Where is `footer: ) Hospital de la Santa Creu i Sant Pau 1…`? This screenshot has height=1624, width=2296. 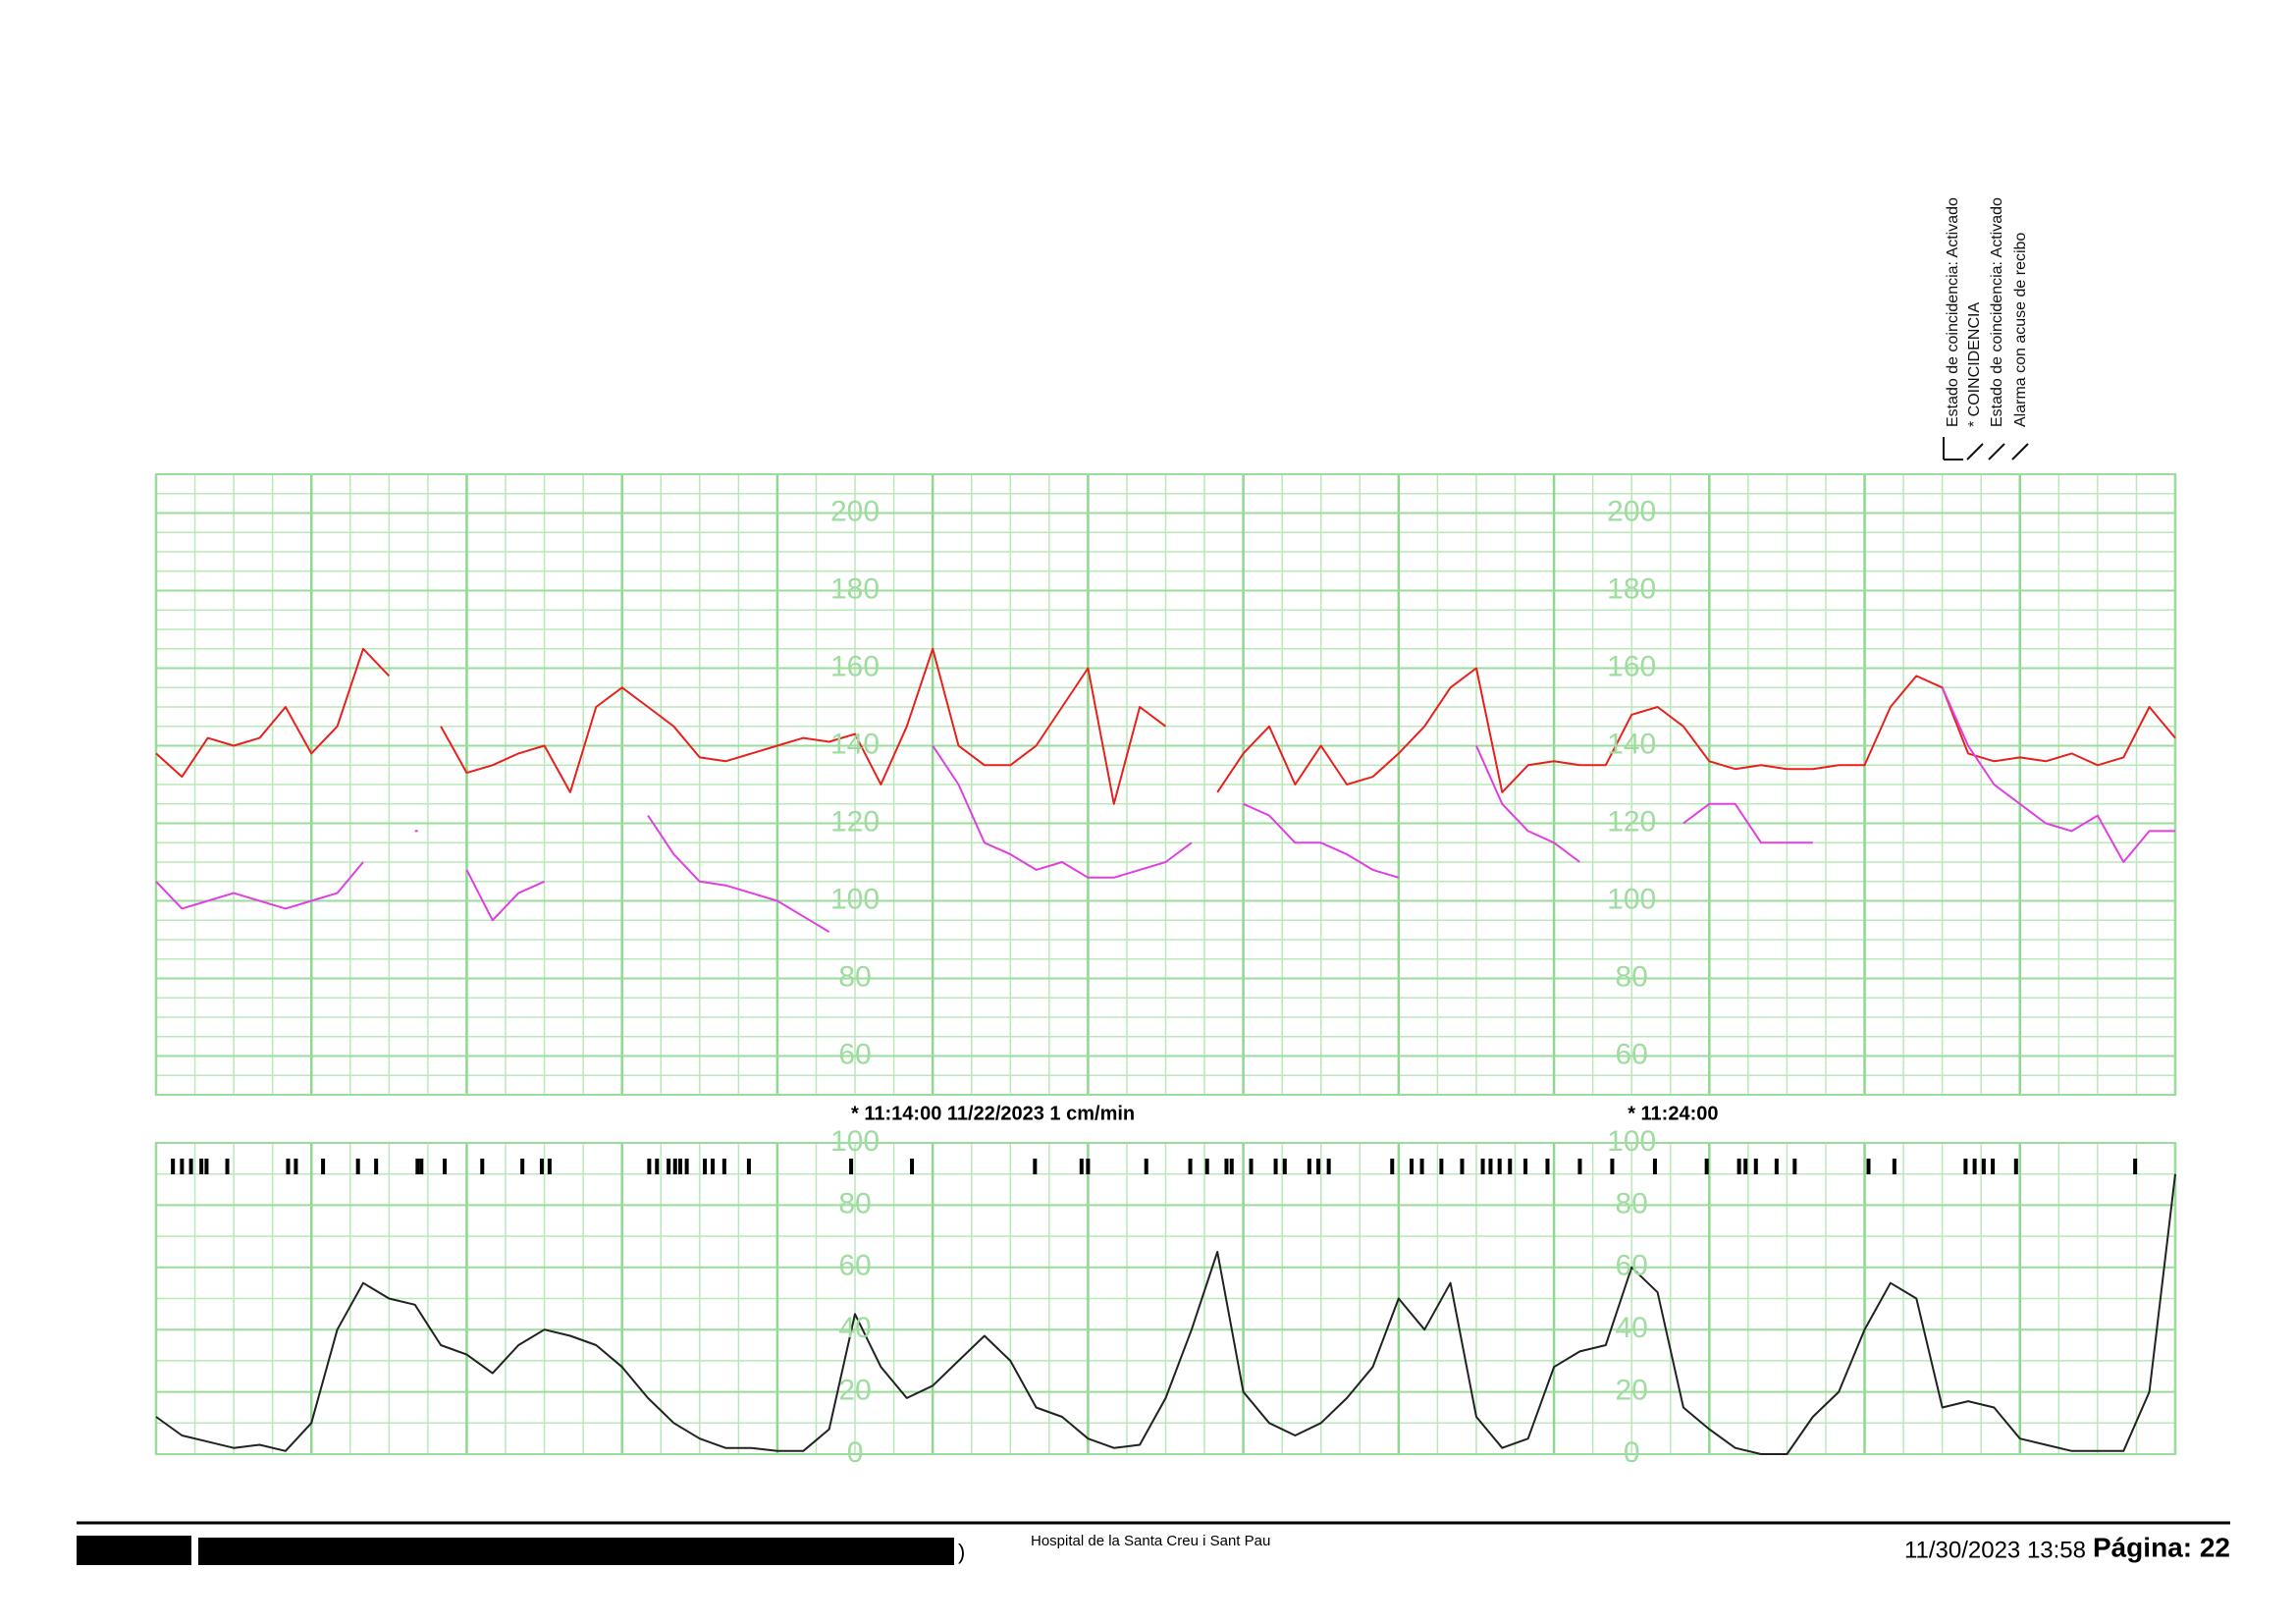
footer: ) Hospital de la Santa Creu i Sant Pau 1… is located at coordinates (1153, 1543).